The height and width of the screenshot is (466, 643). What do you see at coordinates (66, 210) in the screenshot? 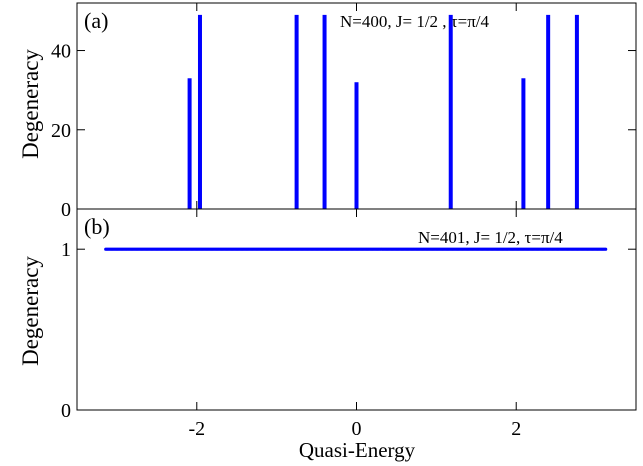
I see `panel-a-y-tick-label: 0` at bounding box center [66, 210].